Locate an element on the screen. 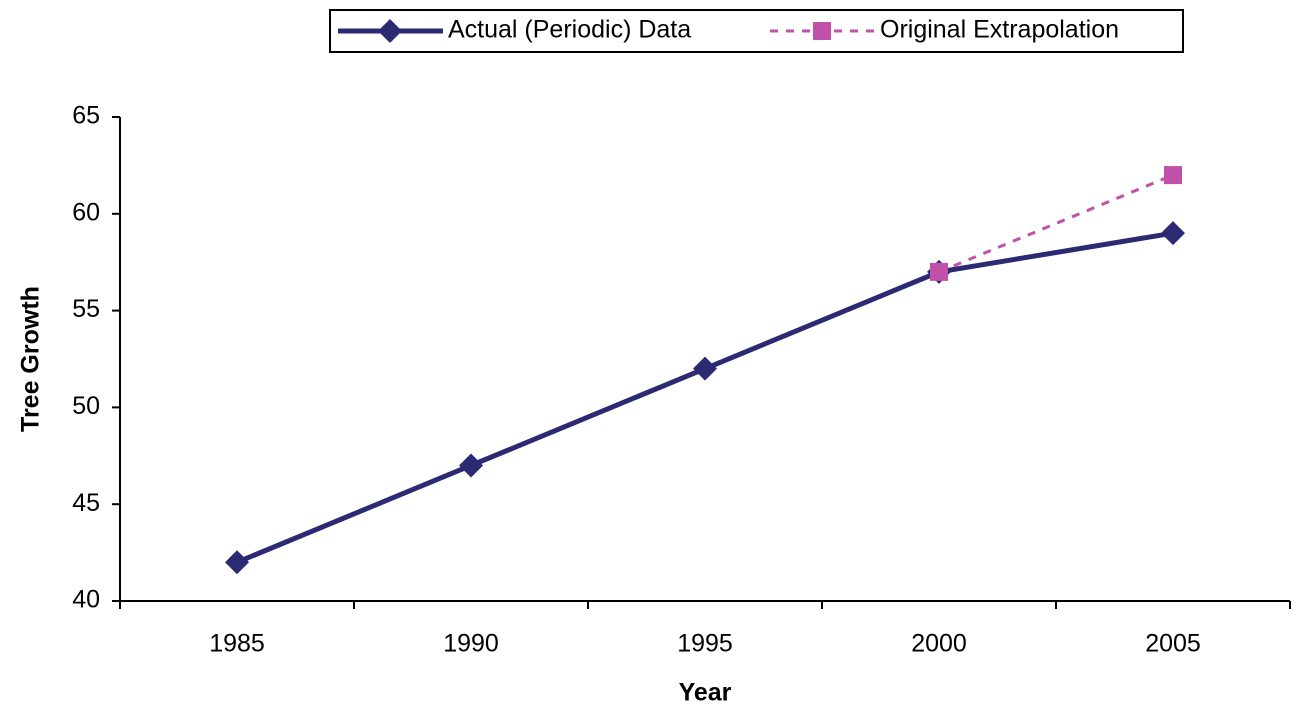 Image resolution: width=1297 pixels, height=709 pixels. y-tick-label: 60 is located at coordinates (86, 212).